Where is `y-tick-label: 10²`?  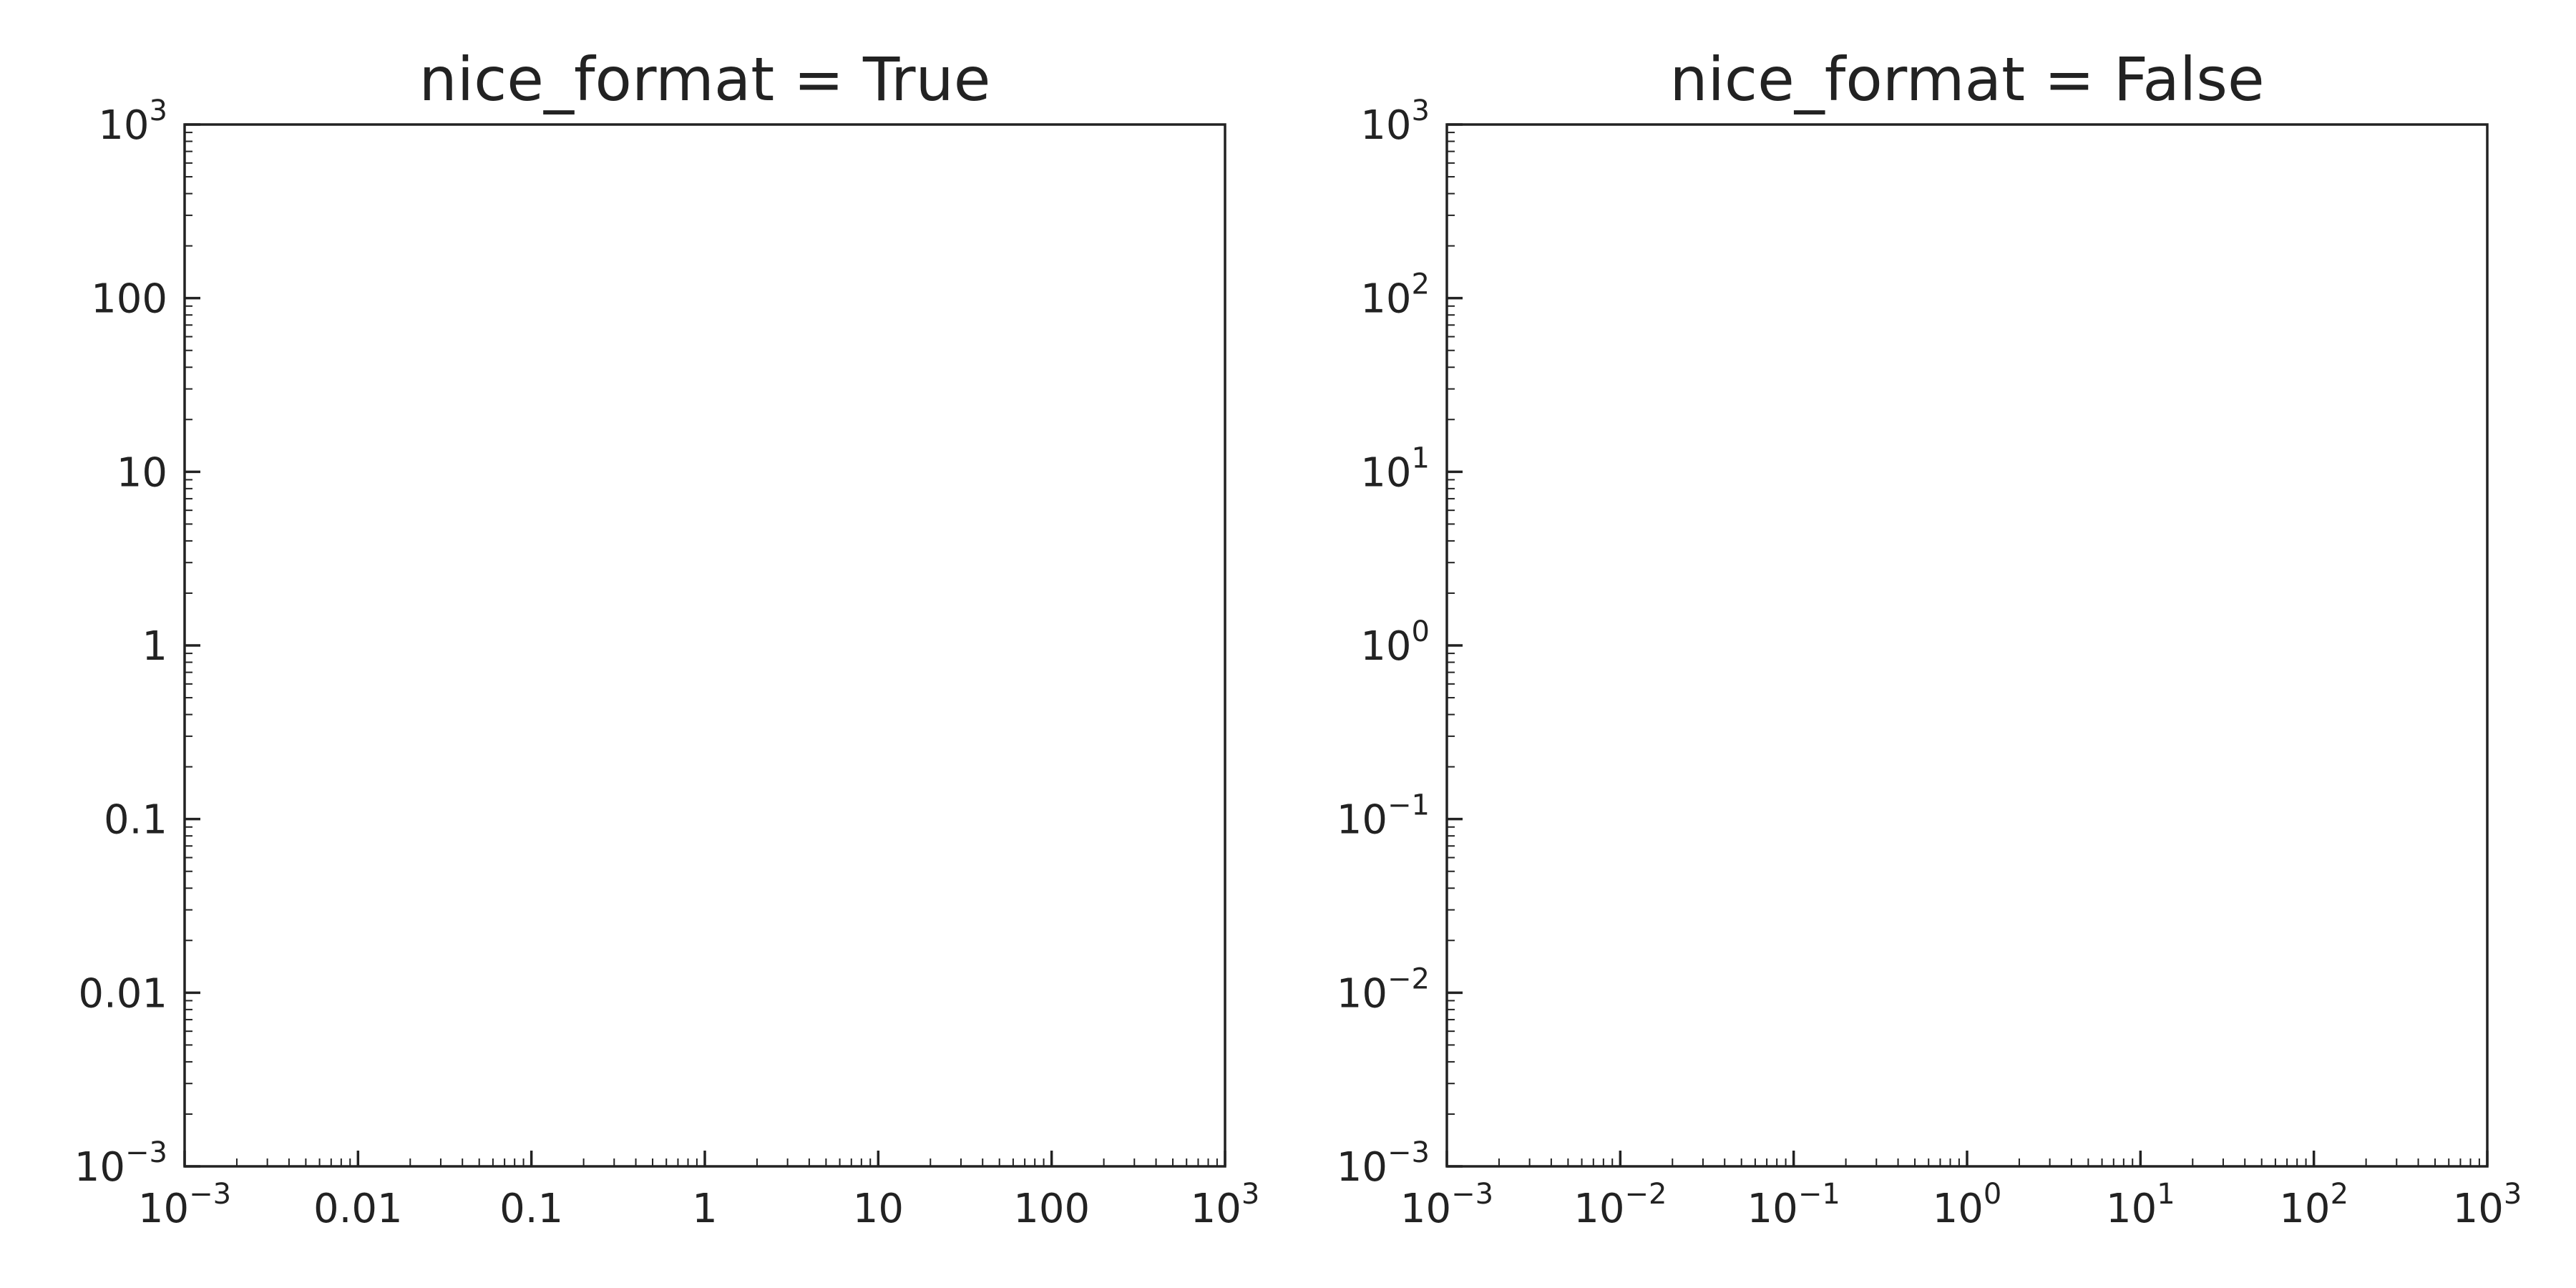 y-tick-label: 10² is located at coordinates (1395, 295).